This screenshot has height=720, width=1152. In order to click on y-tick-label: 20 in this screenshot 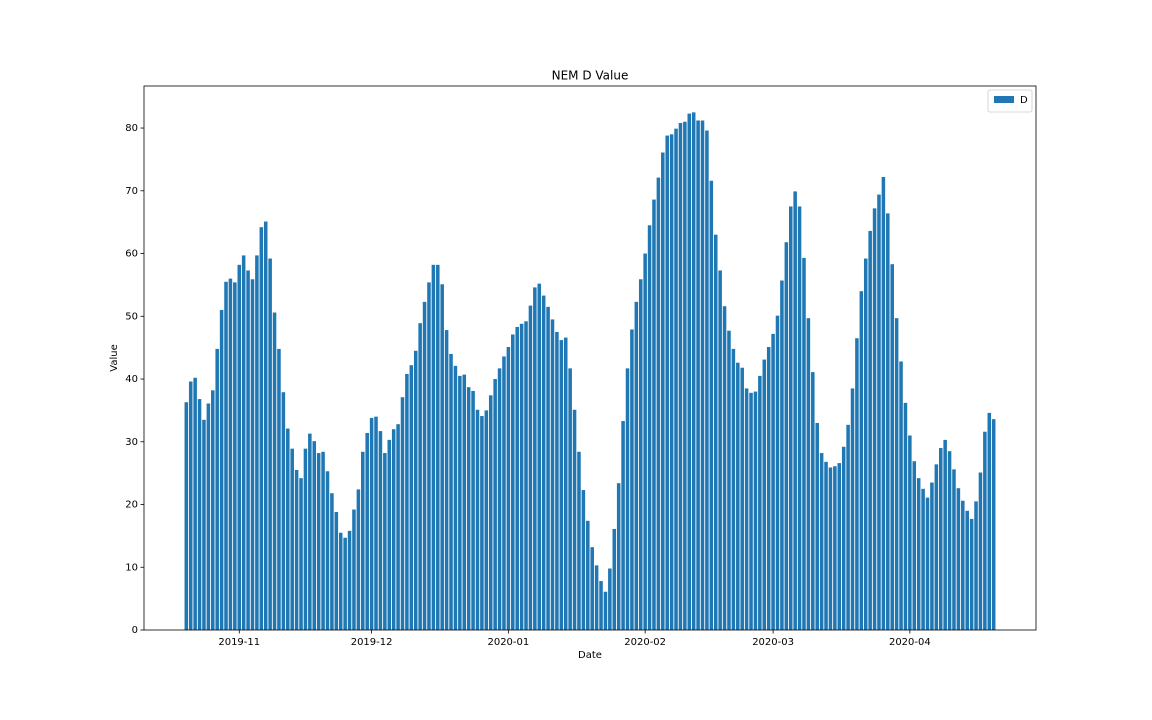, I will do `click(131, 505)`.